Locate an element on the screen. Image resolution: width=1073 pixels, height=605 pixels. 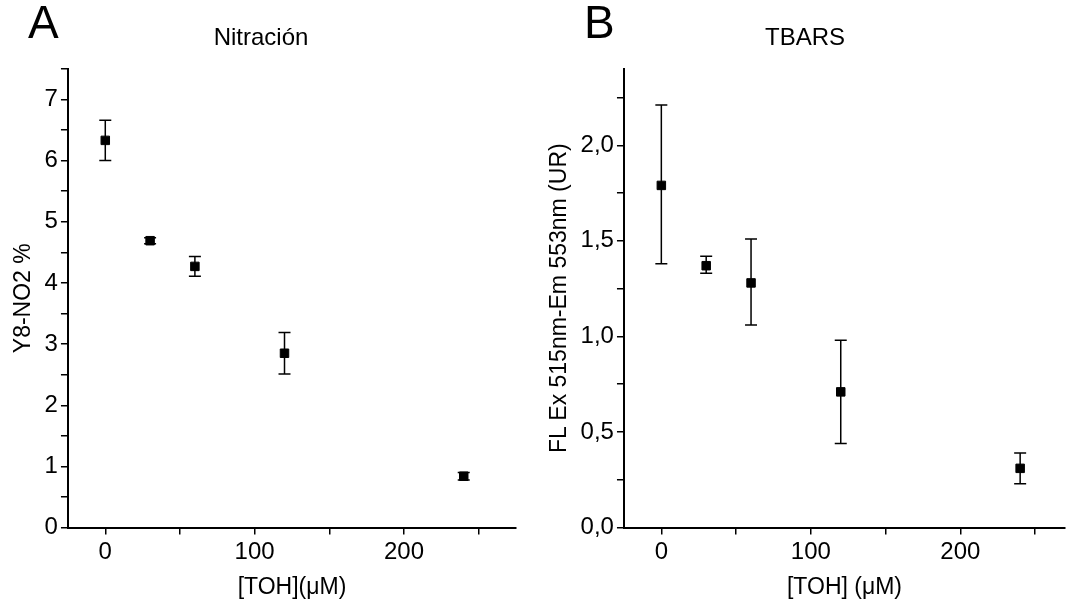
chart-title: TBARS is located at coordinates (805, 37).